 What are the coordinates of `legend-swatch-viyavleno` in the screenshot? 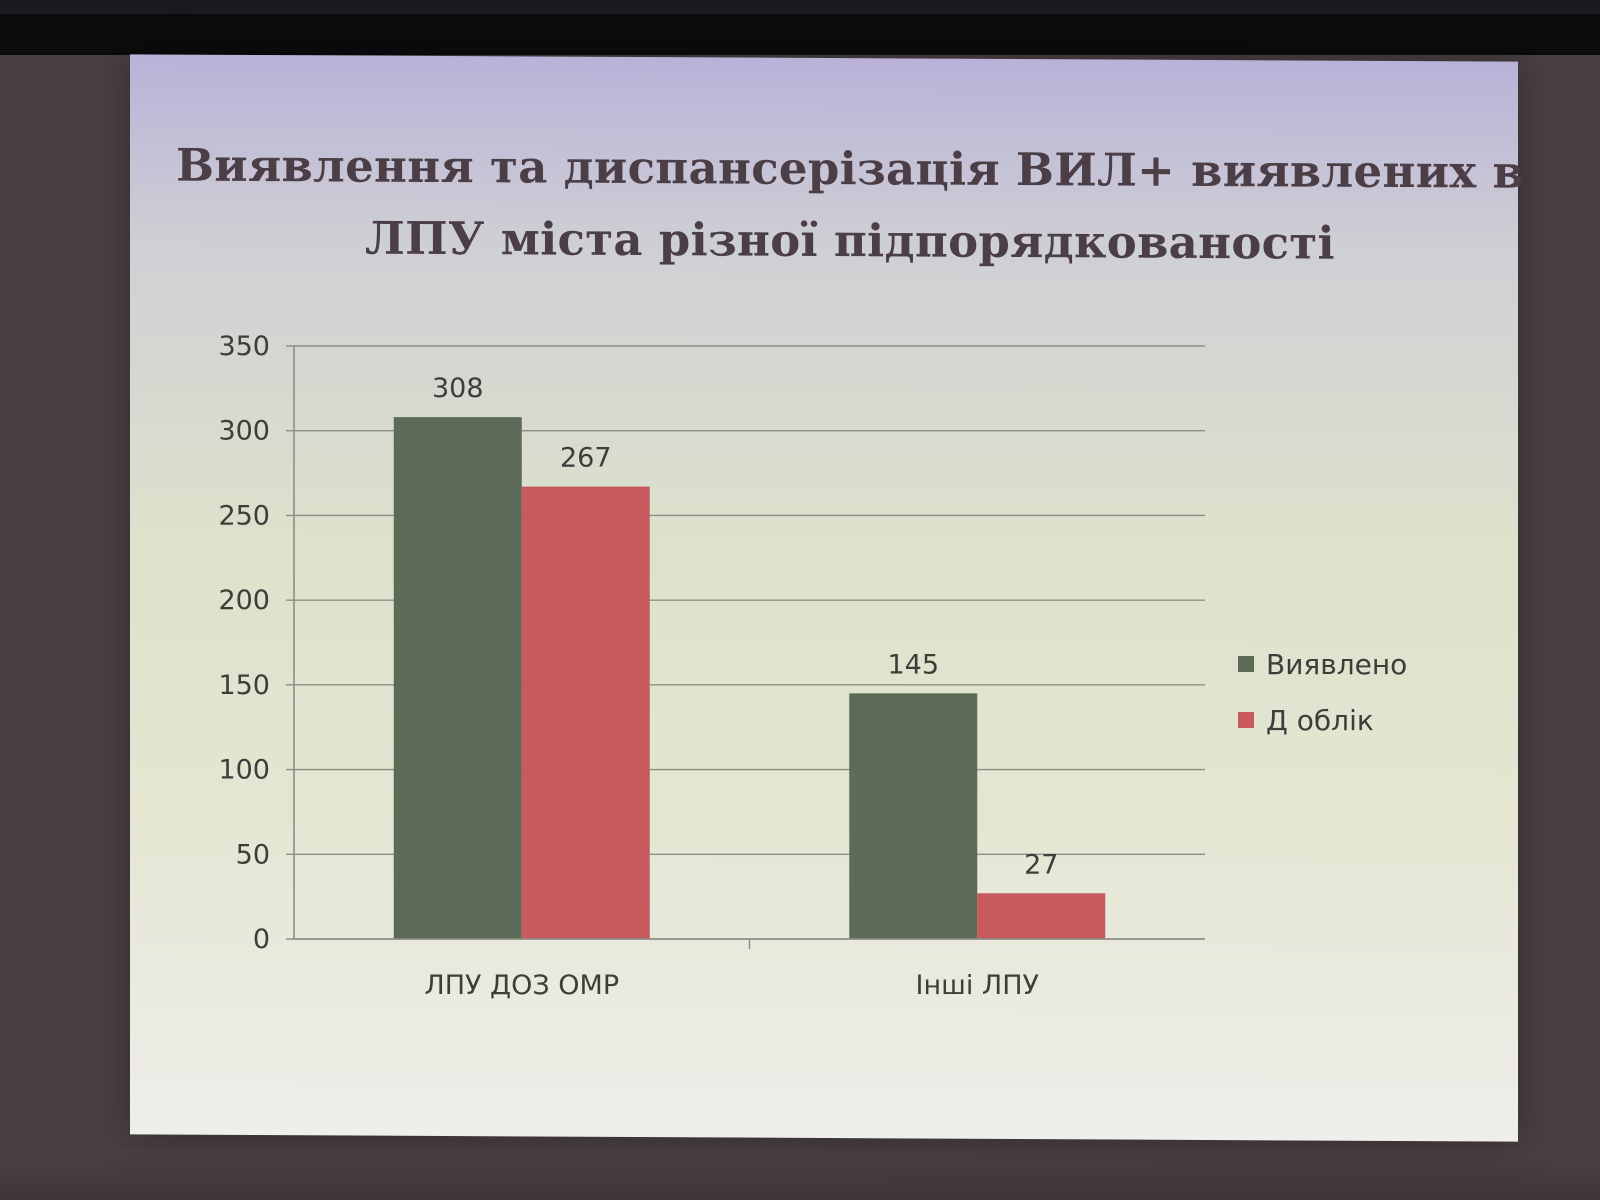 It's located at (1246, 664).